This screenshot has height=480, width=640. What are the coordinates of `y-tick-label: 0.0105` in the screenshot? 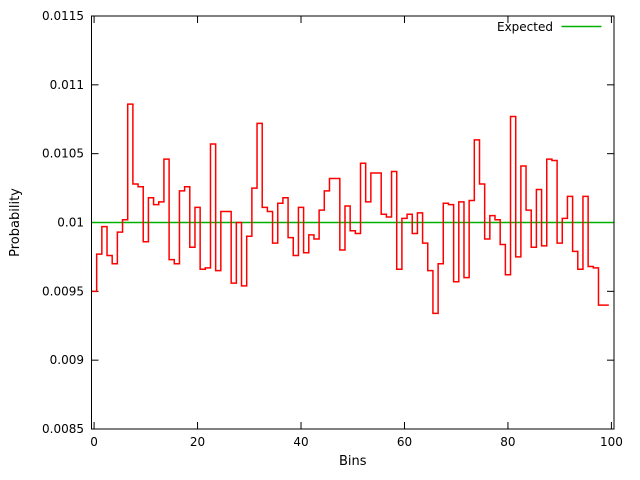 It's located at (63, 154).